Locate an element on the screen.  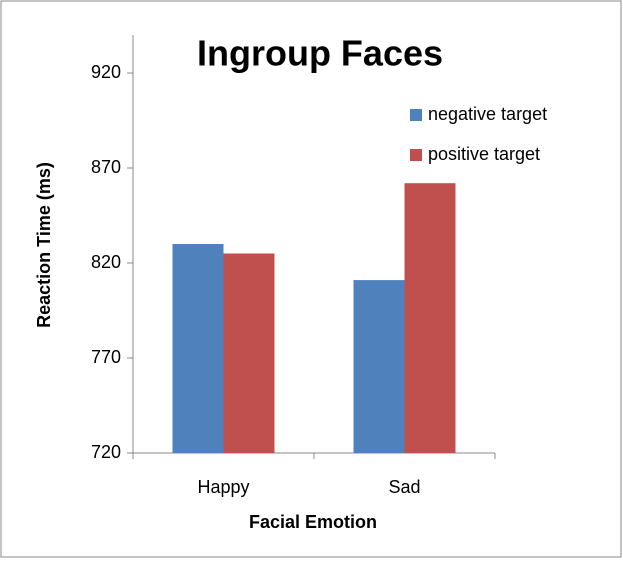
y-tick-label: 820 is located at coordinates (106, 262).